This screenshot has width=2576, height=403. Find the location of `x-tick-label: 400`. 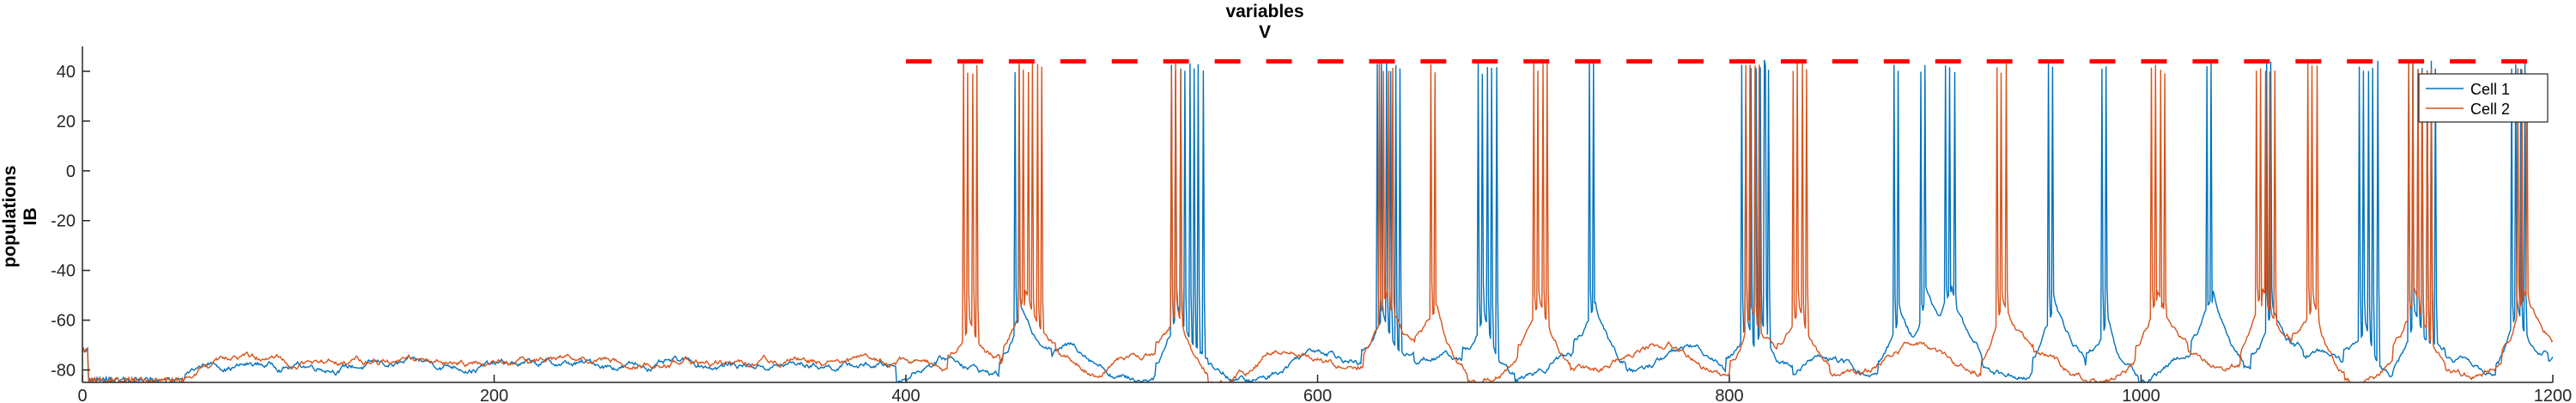

x-tick-label: 400 is located at coordinates (906, 395).